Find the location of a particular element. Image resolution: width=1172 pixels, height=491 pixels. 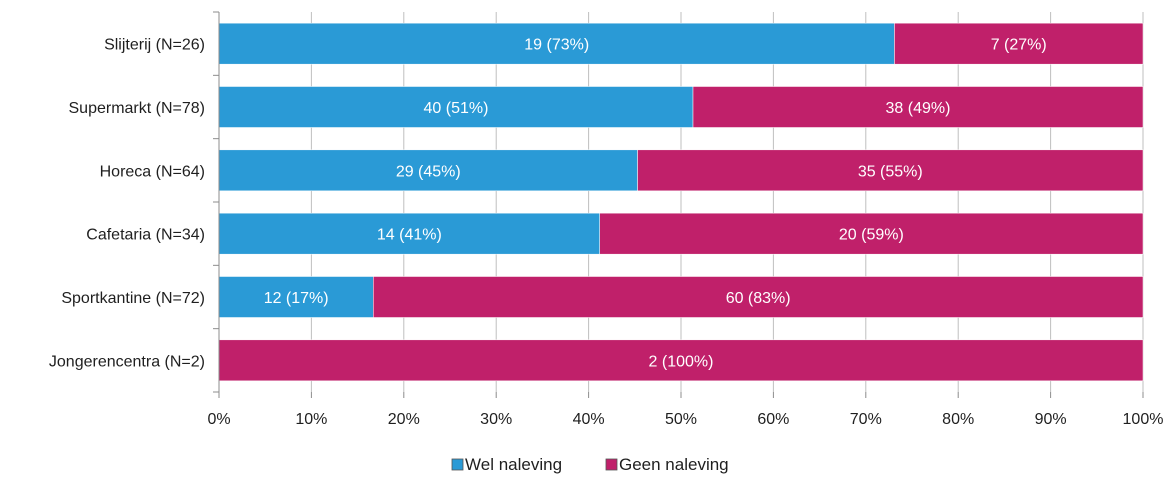

bar-data-label: 40 (51%) is located at coordinates (456, 108).